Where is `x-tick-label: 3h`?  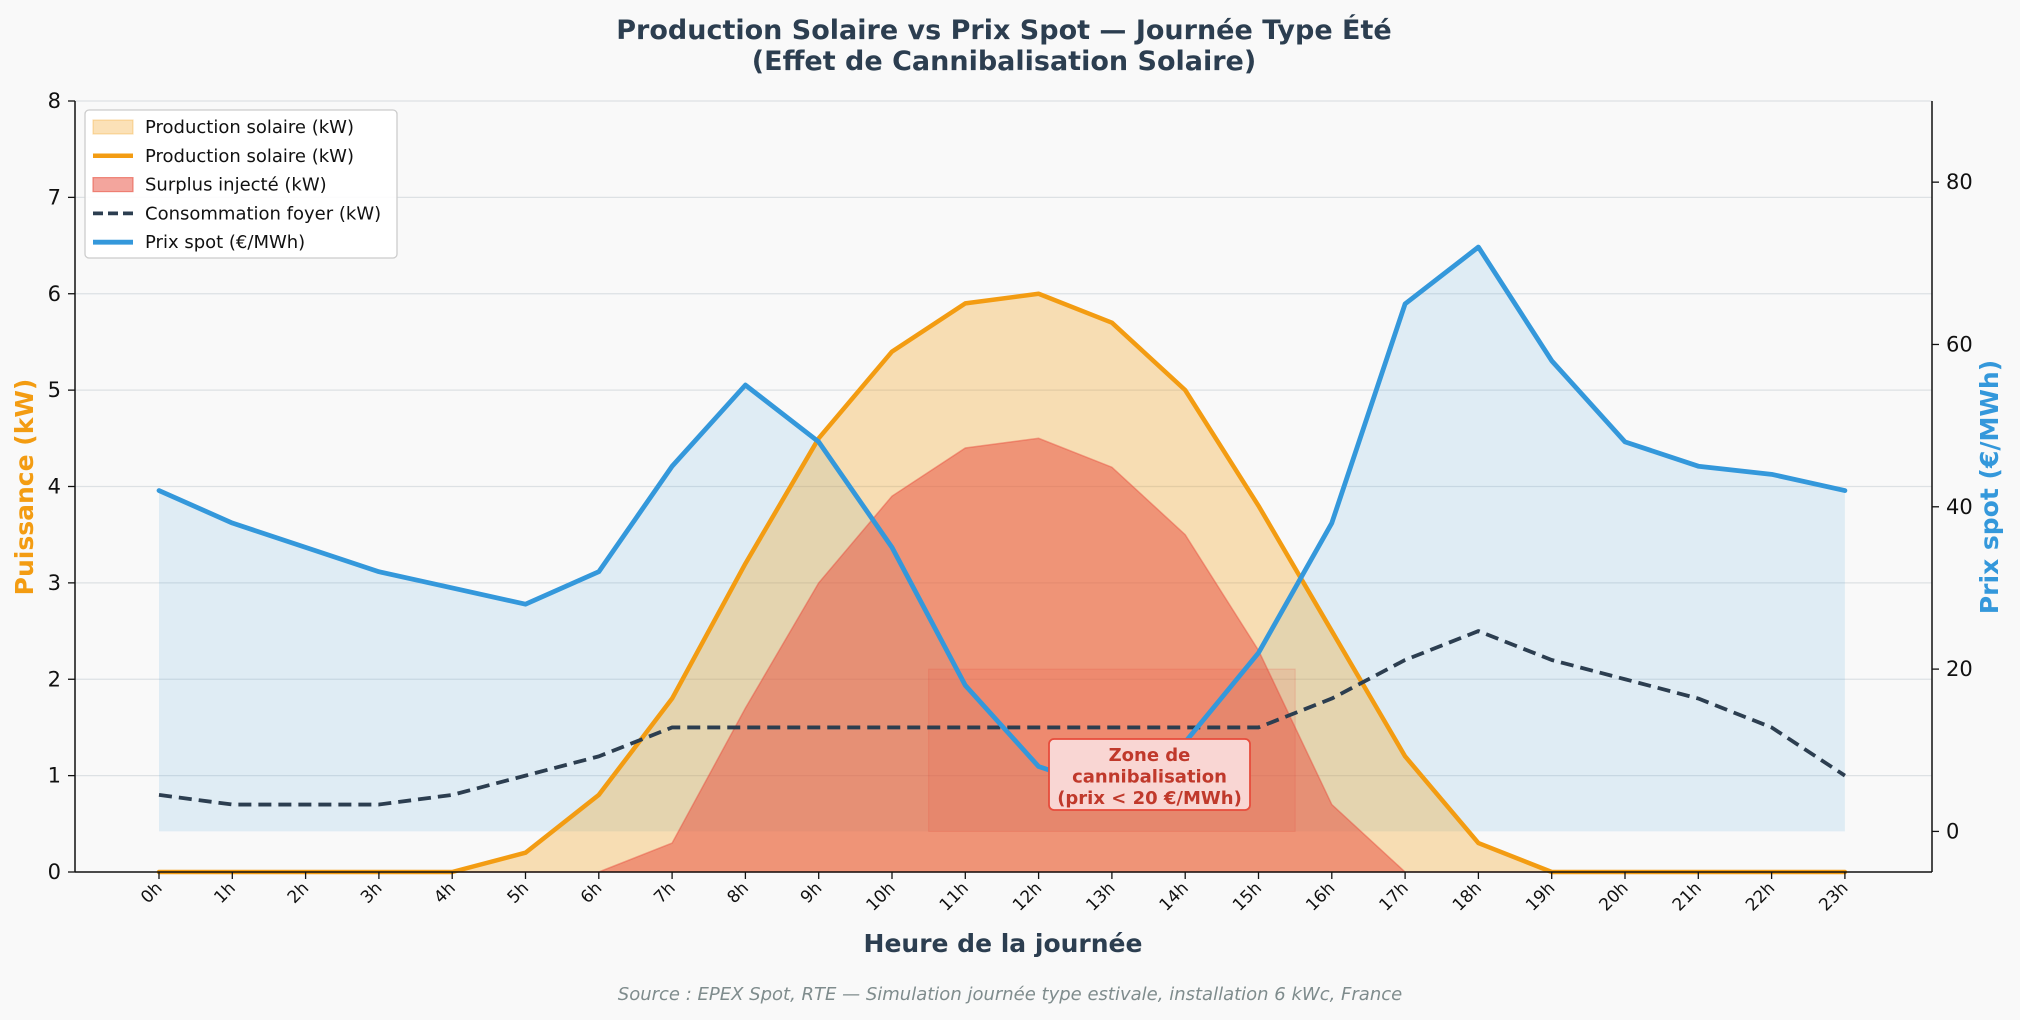 x-tick-label: 3h is located at coordinates (371, 892).